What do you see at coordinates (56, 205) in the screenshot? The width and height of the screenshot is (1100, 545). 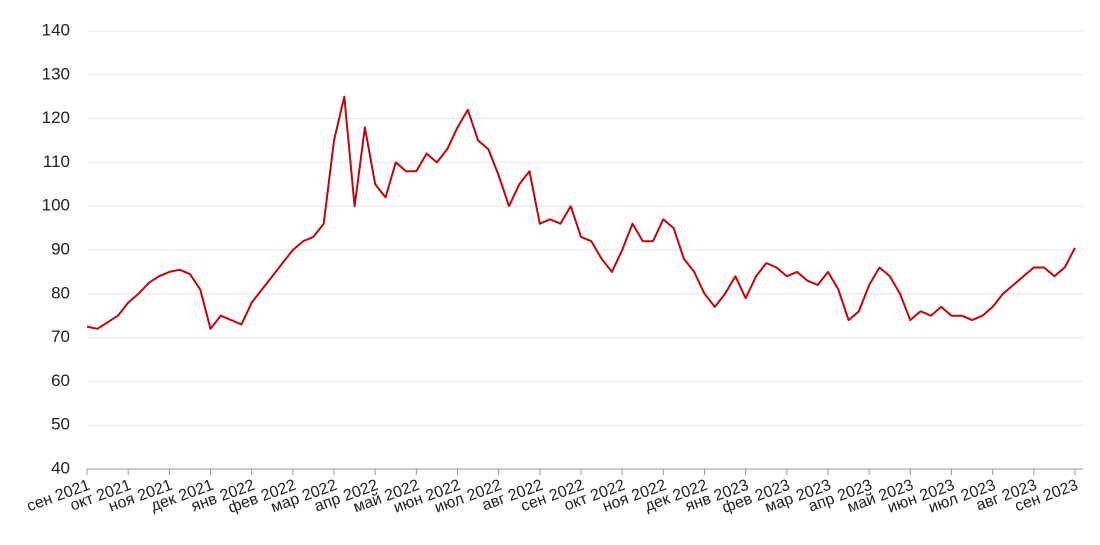 I see `y-tick-label: 100` at bounding box center [56, 205].